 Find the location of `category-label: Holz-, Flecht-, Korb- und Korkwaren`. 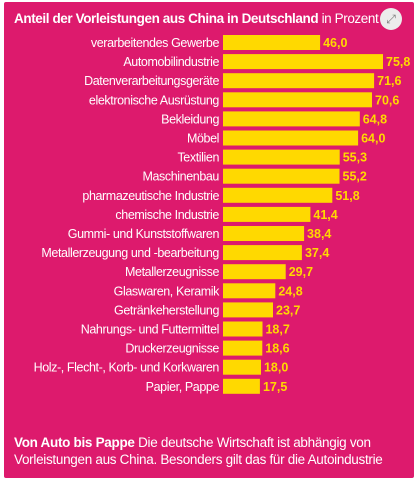

category-label: Holz-, Flecht-, Korb- und Korkwaren is located at coordinates (127, 368).